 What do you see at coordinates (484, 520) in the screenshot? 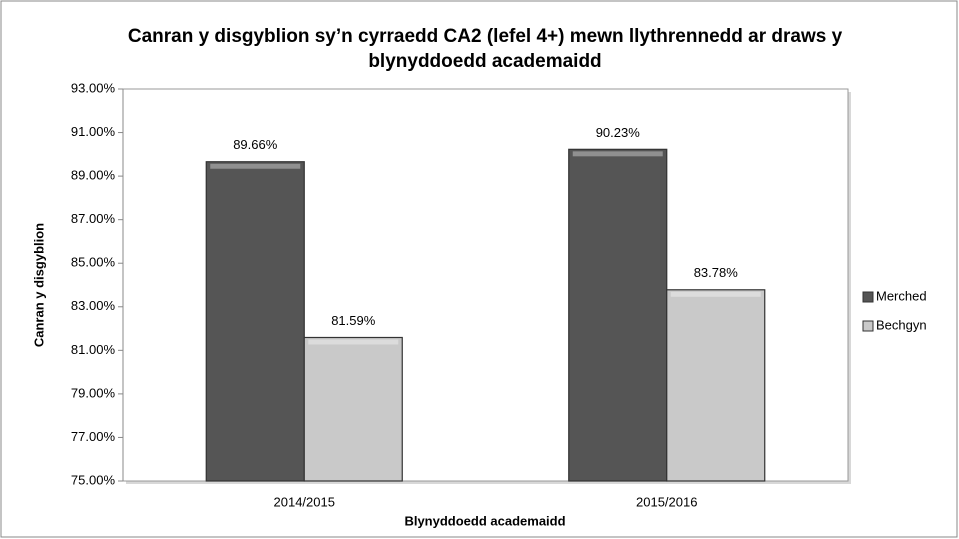
I see `x-axis-title: Blynyddoedd academaidd` at bounding box center [484, 520].